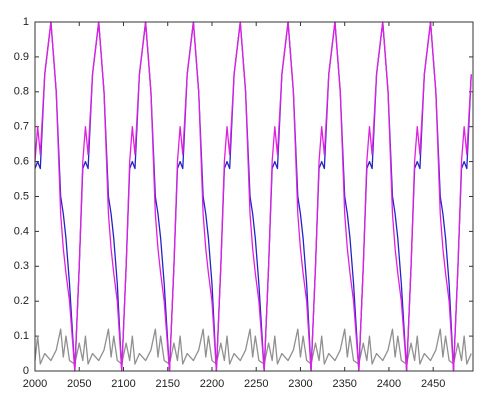 The width and height of the screenshot is (485, 400). Describe the element at coordinates (256, 384) in the screenshot. I see `x-tick-label: 2250` at that location.